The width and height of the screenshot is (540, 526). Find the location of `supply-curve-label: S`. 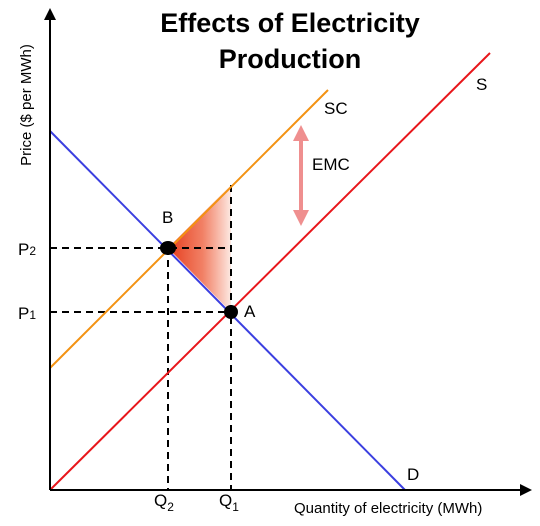

supply-curve-label: S is located at coordinates (481, 84).